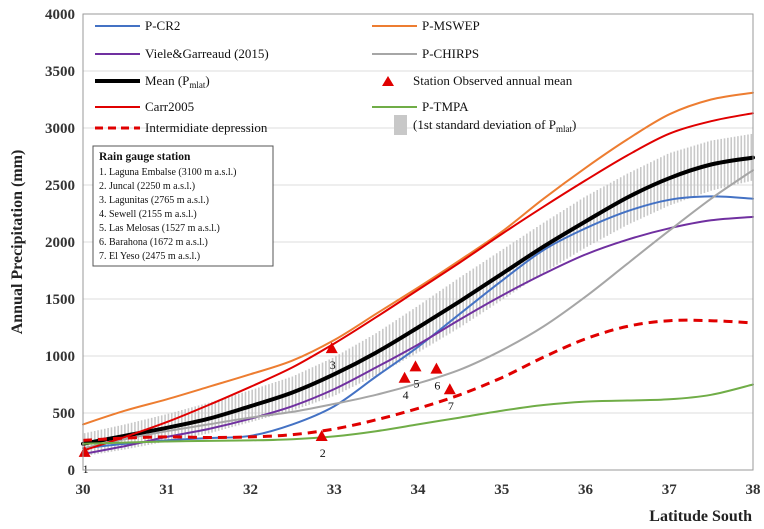 The width and height of the screenshot is (764, 529). I want to click on station-label-6: 6, so click(437, 386).